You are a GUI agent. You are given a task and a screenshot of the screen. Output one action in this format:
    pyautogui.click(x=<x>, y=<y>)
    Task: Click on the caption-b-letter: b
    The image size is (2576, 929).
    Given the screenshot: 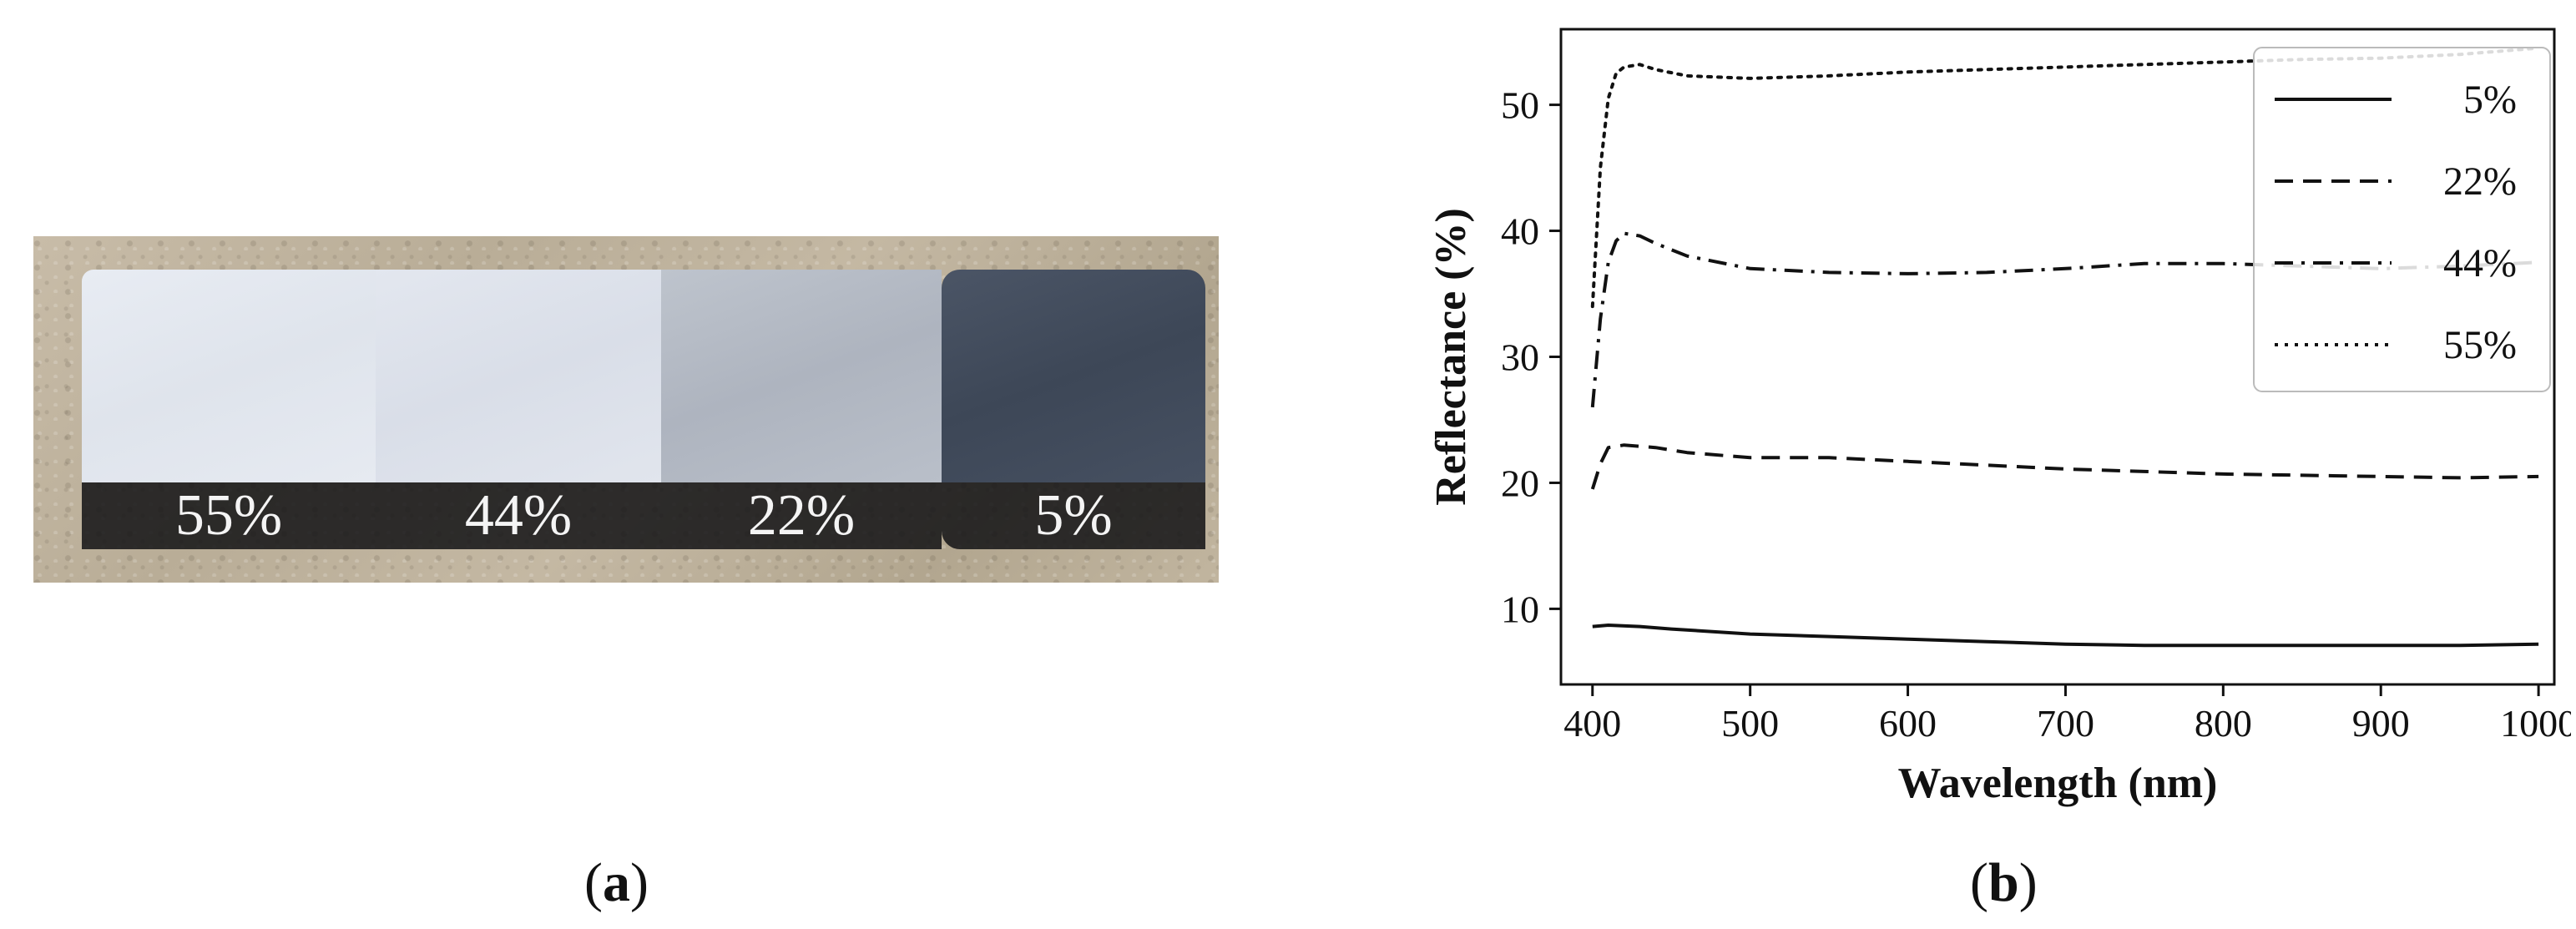 What is the action you would take?
    pyautogui.click(x=2004, y=882)
    